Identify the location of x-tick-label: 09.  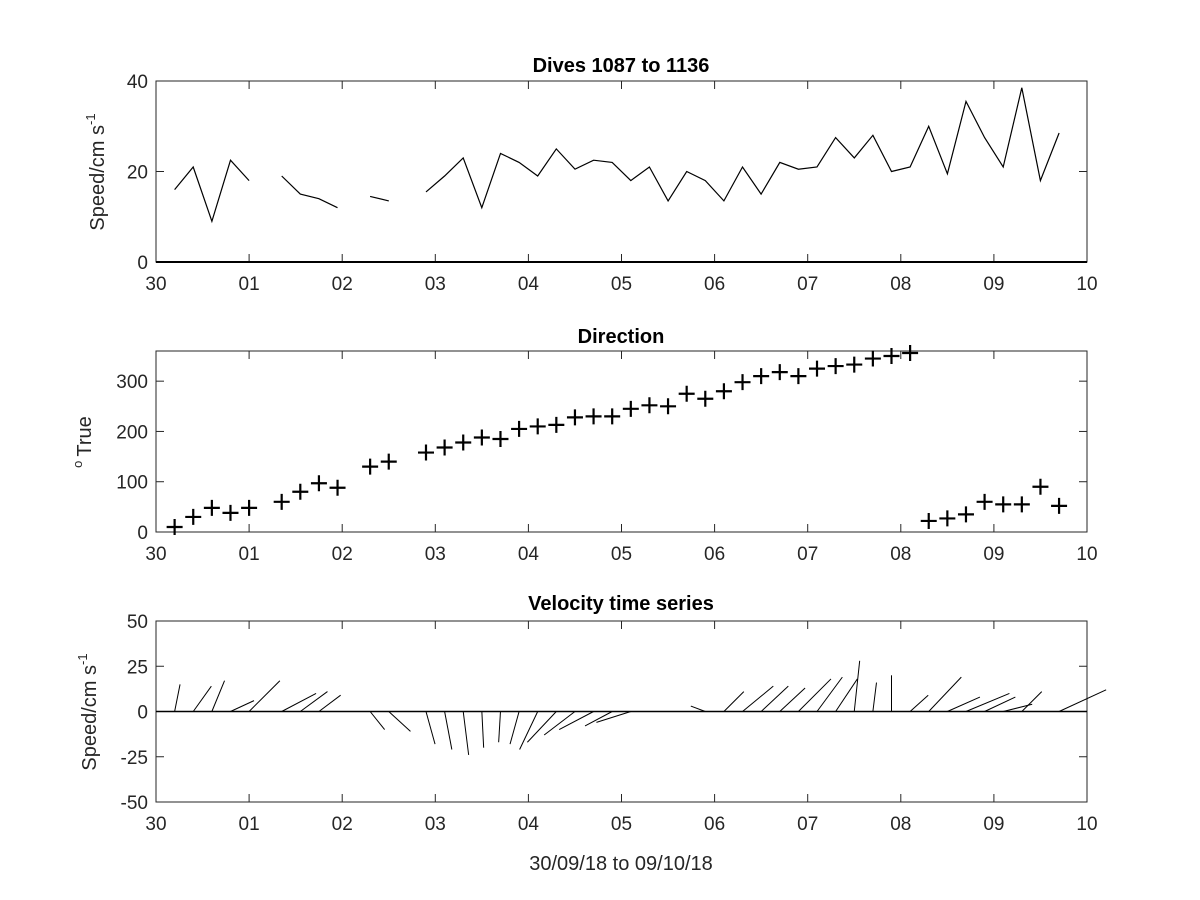
(993, 284).